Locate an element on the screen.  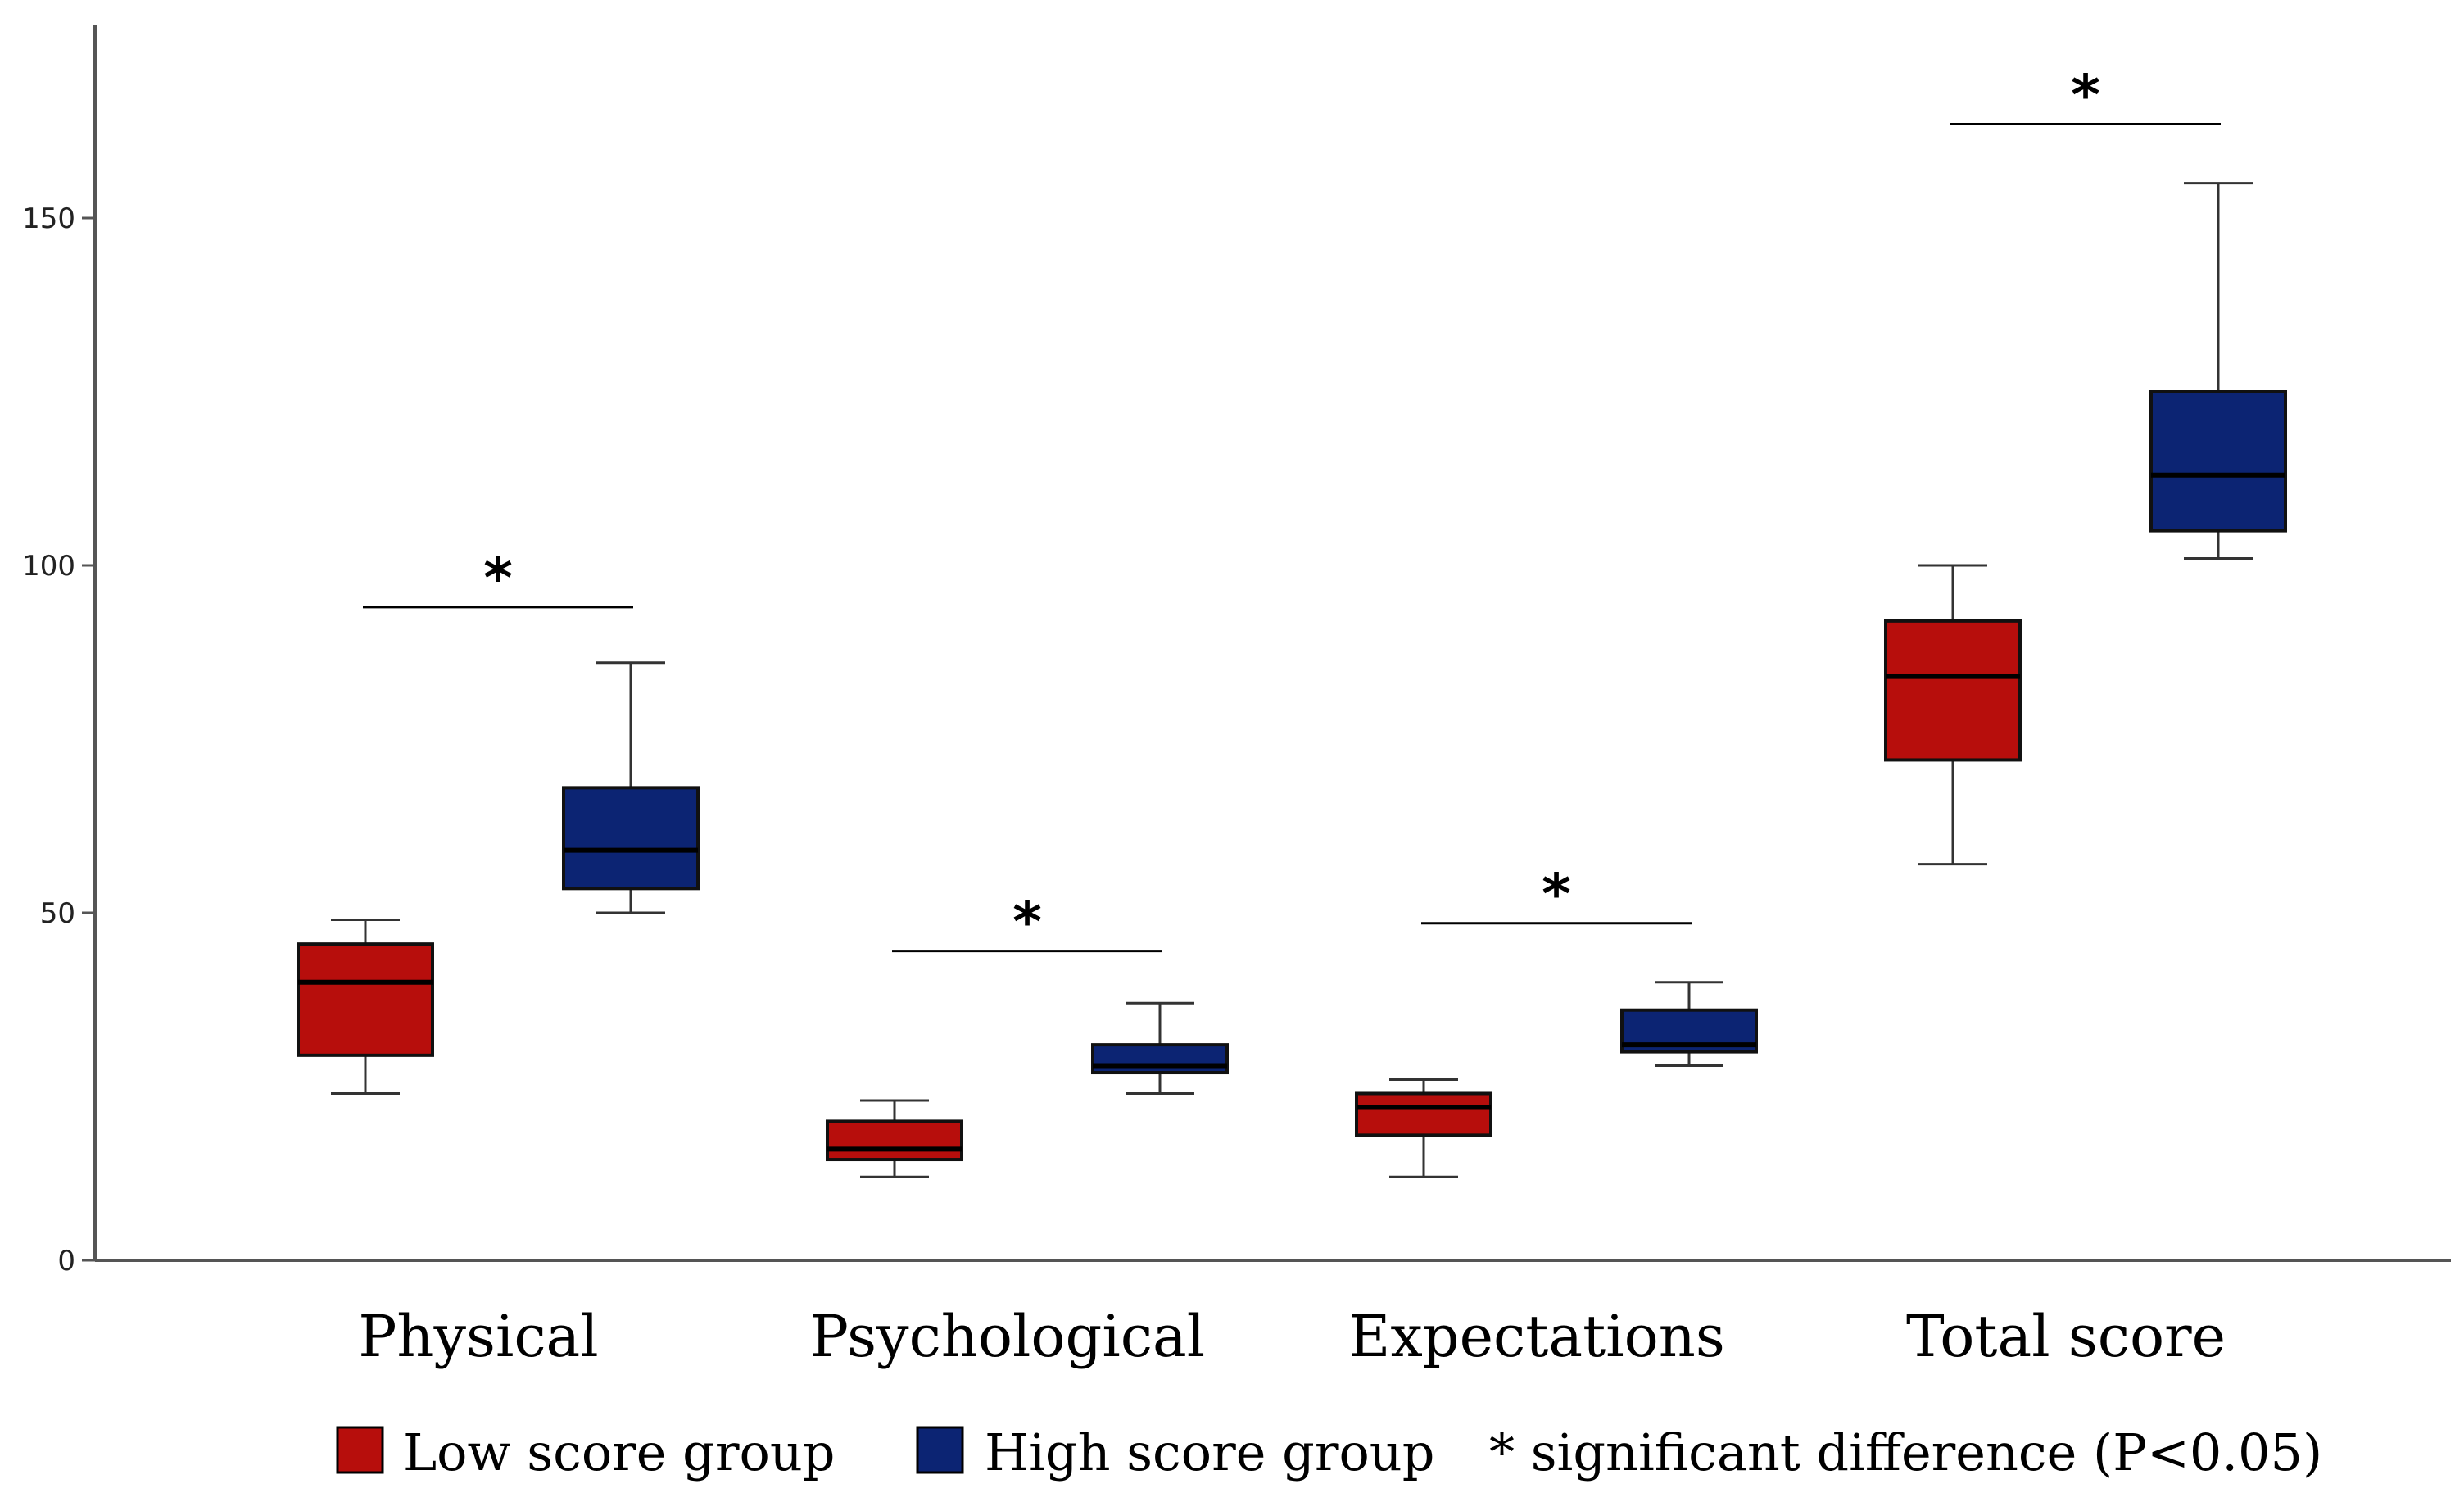
box-high-expectations is located at coordinates (1689, 1024).